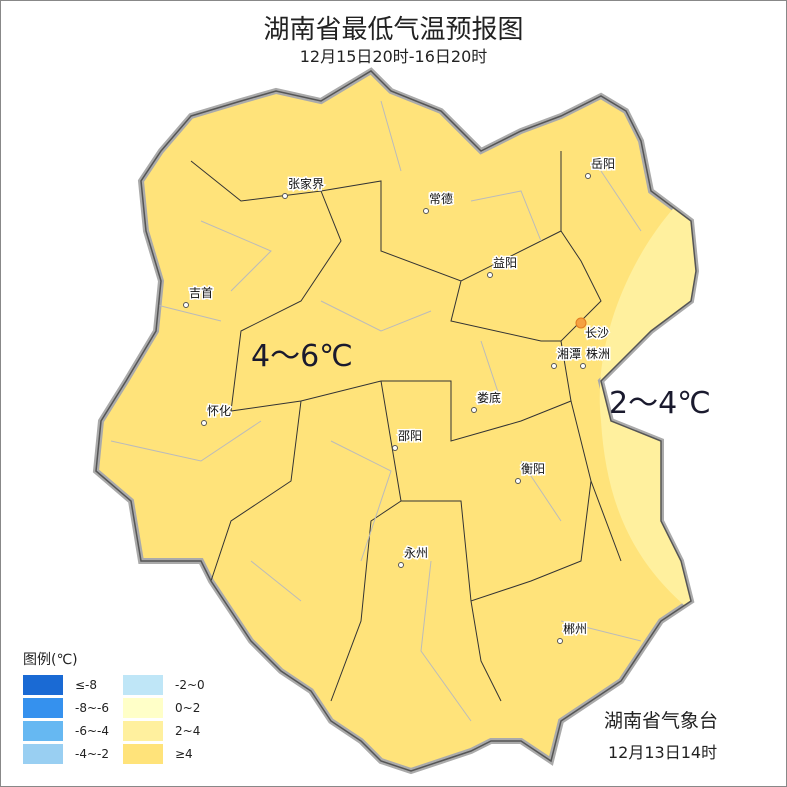 Image resolution: width=787 pixels, height=787 pixels. I want to click on city-label: 娄底, so click(489, 397).